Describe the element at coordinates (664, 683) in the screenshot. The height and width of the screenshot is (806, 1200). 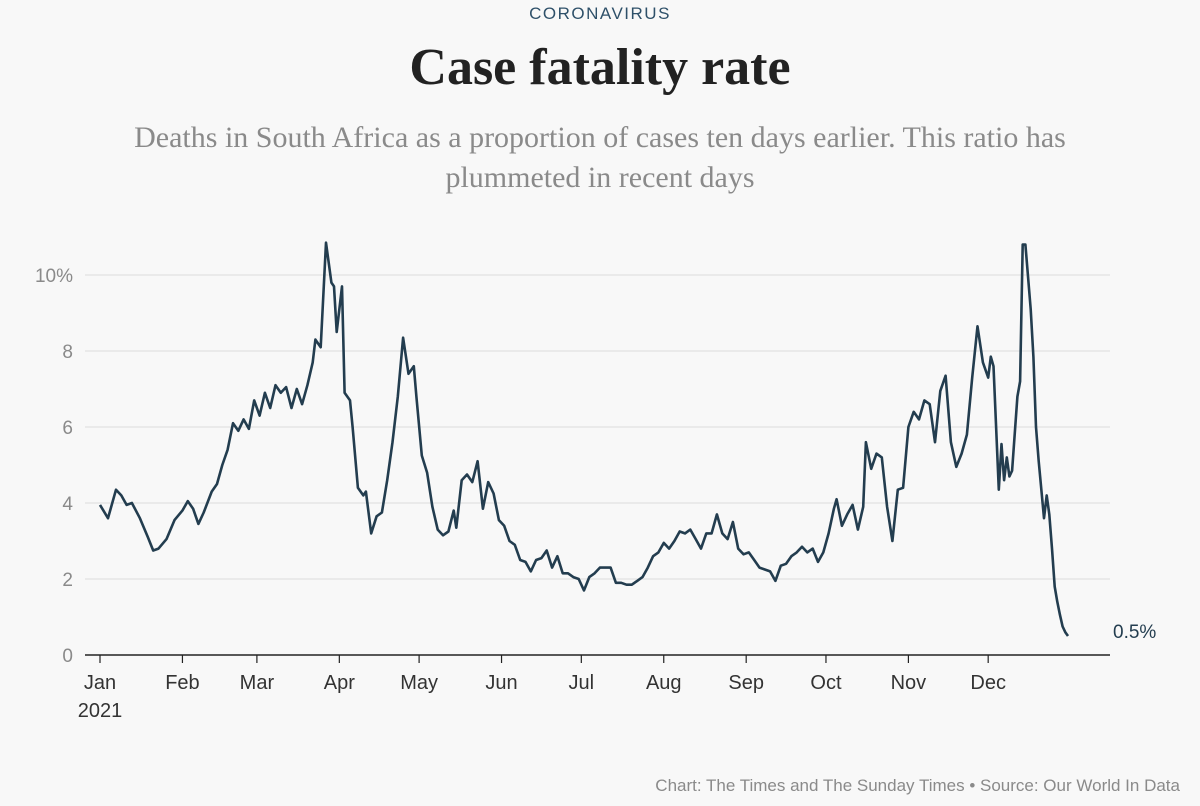
I see `x-tick-label: Aug` at that location.